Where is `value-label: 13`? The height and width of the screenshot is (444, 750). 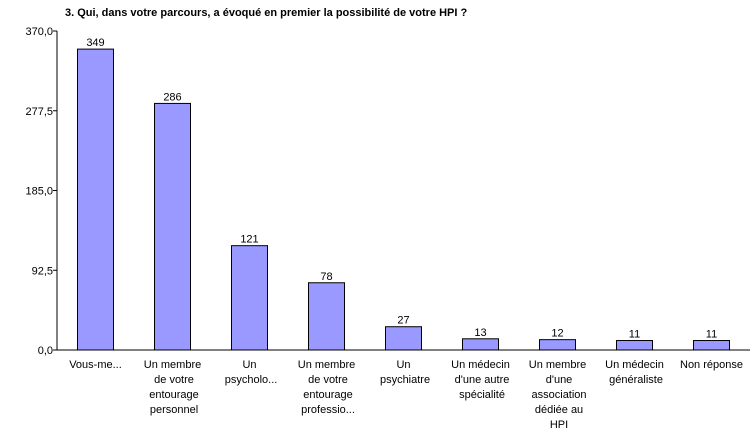 value-label: 13 is located at coordinates (480, 333).